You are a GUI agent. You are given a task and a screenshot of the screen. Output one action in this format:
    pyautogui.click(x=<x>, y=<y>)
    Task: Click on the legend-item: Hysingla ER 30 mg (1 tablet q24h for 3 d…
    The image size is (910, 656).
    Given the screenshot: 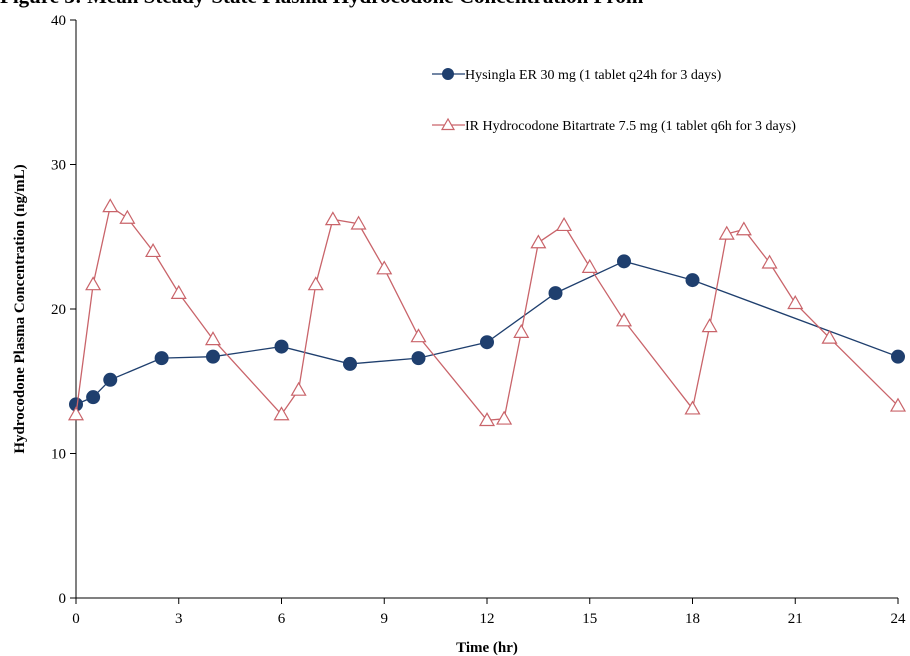 What is the action you would take?
    pyautogui.click(x=577, y=75)
    